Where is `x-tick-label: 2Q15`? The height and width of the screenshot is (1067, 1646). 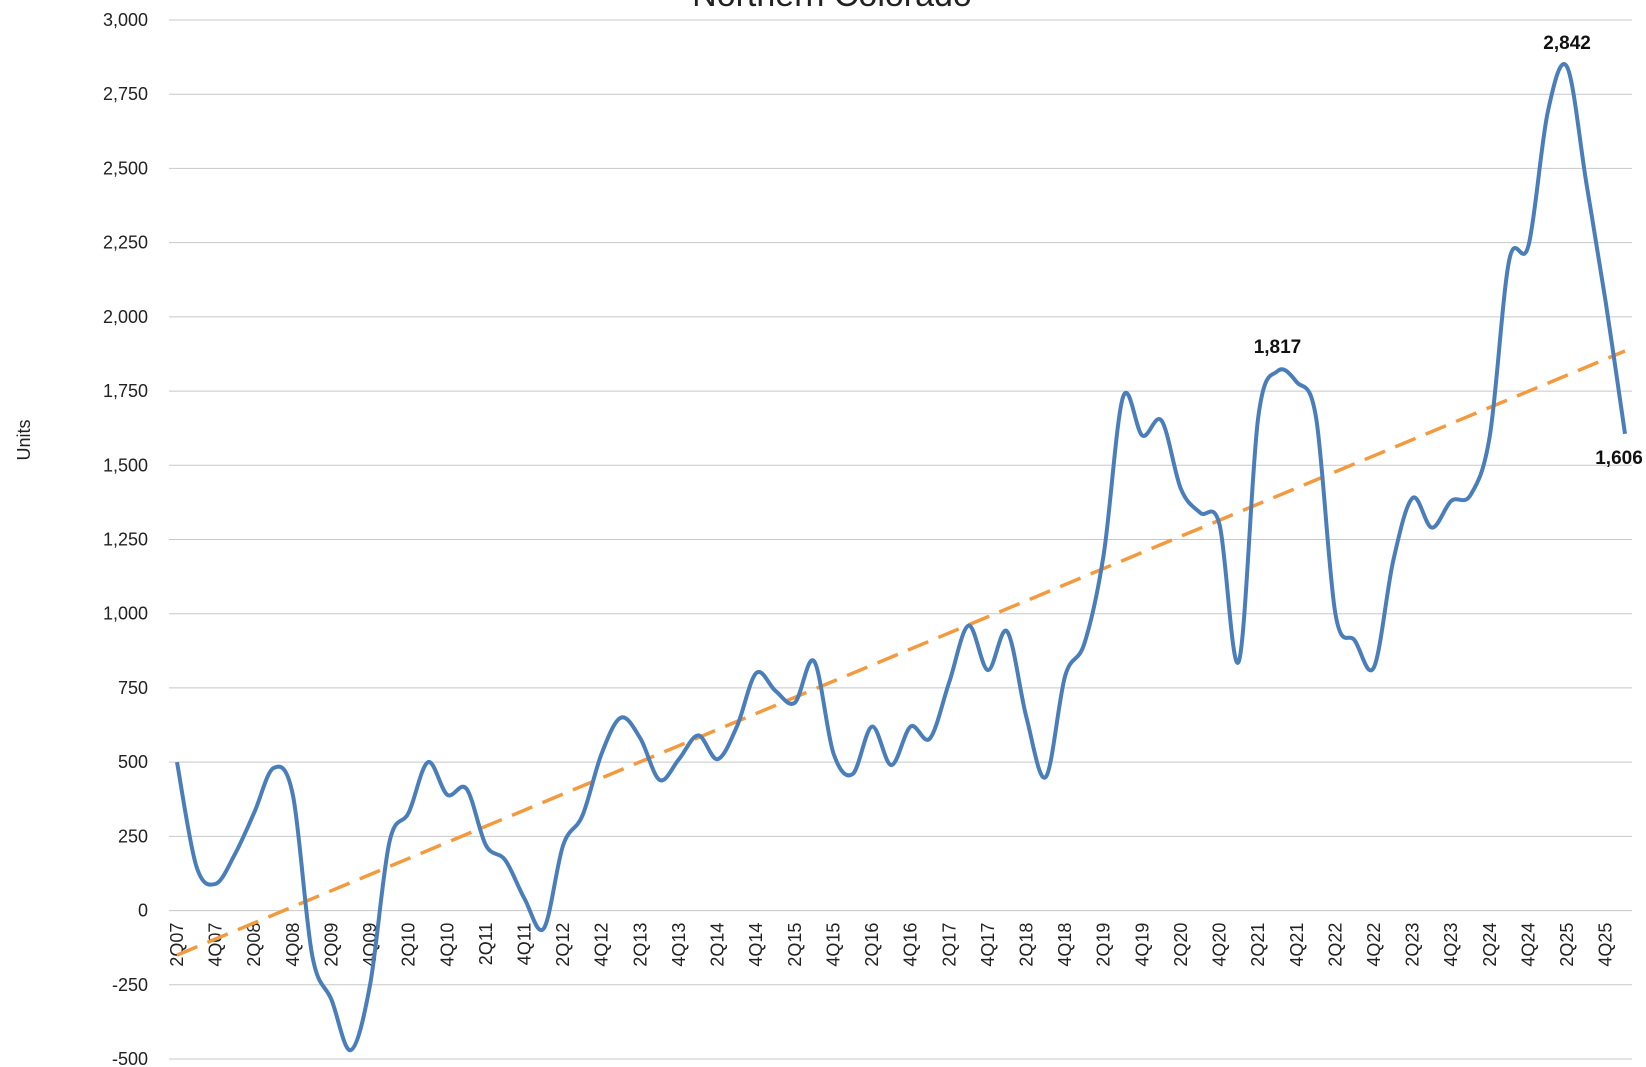
x-tick-label: 2Q15 is located at coordinates (795, 945).